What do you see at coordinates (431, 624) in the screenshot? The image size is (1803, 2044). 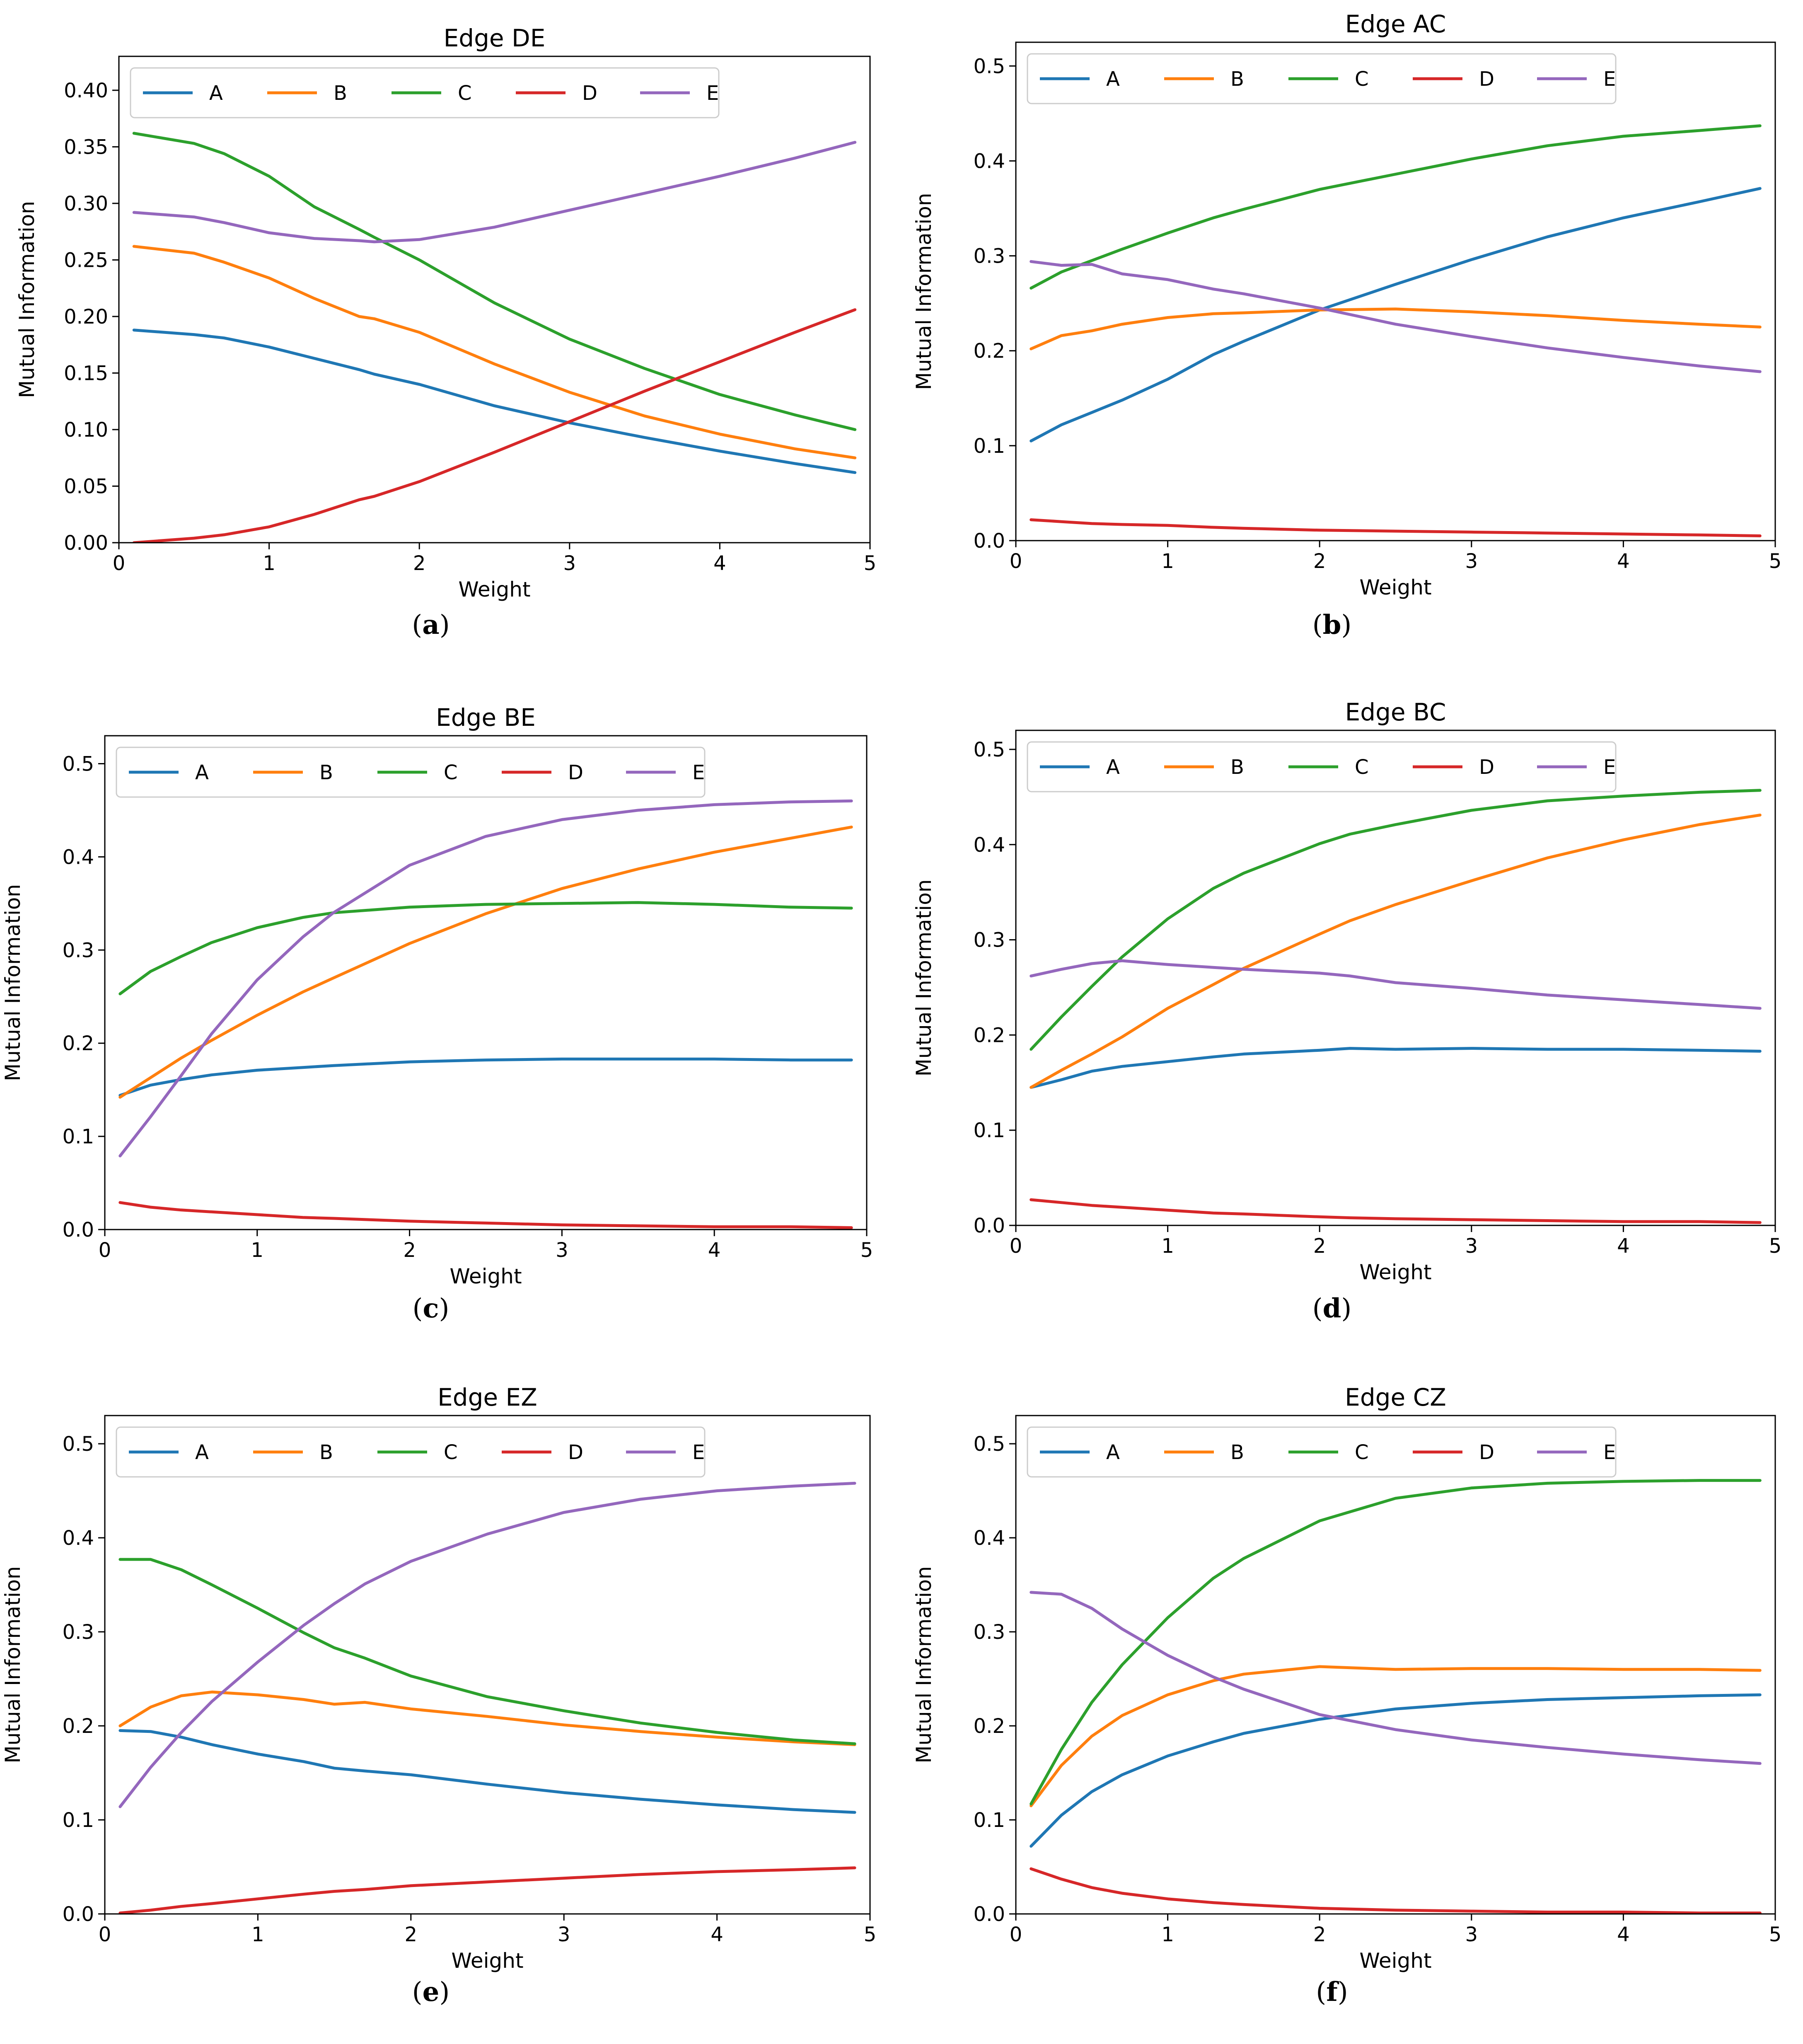 I see `panel-label: (a)` at bounding box center [431, 624].